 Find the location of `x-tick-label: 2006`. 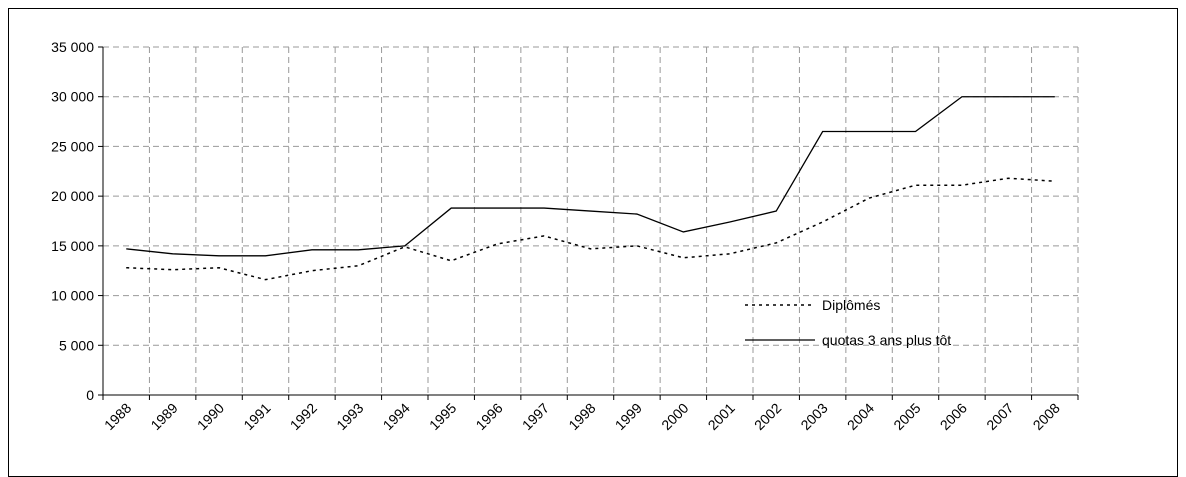

x-tick-label: 2006 is located at coordinates (953, 416).